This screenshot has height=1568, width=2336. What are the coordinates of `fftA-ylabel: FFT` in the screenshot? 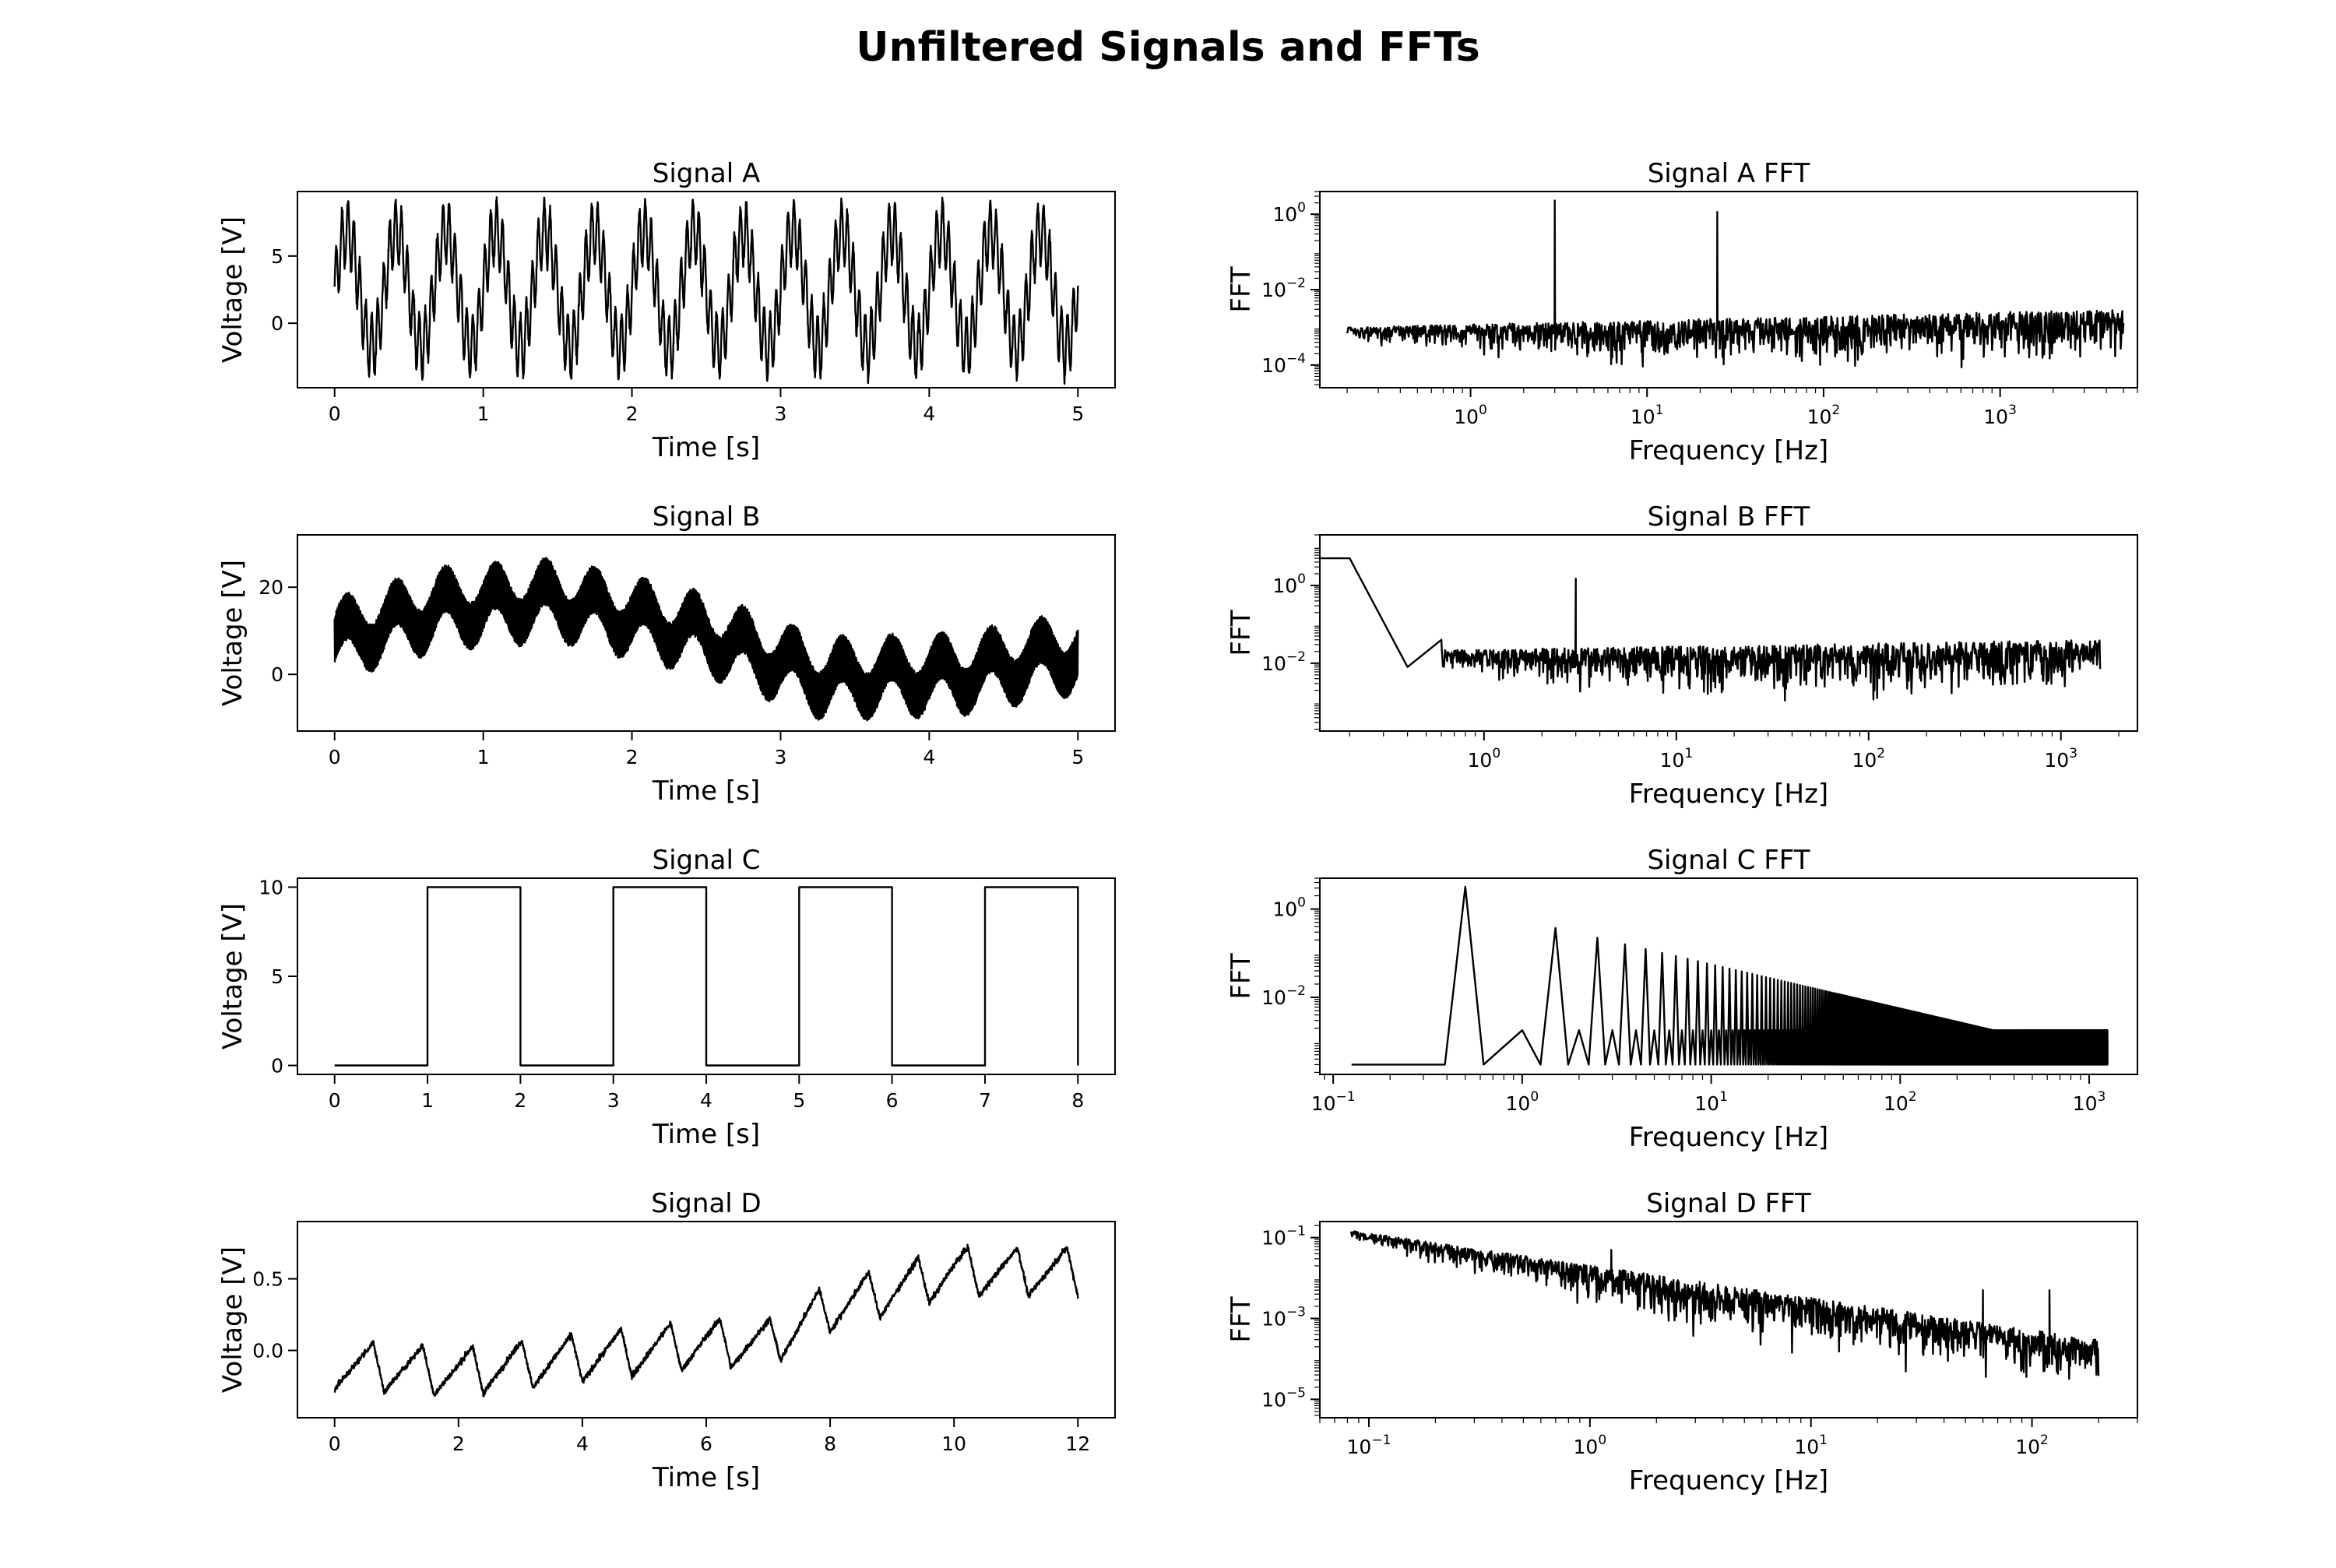 It's located at (1241, 289).